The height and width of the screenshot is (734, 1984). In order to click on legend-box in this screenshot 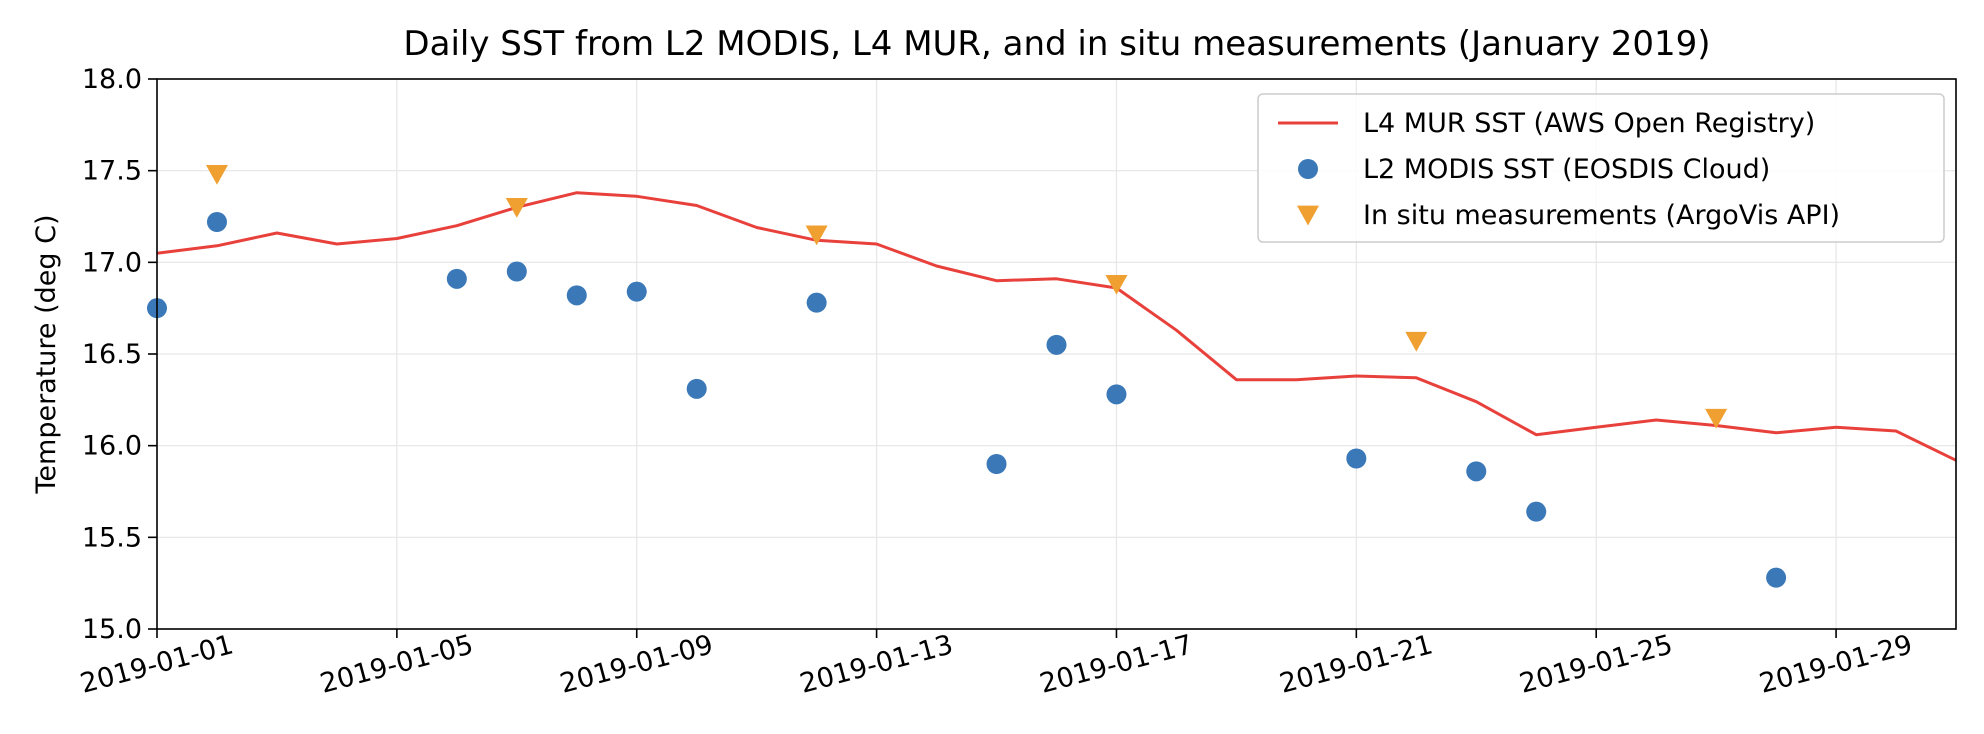, I will do `click(1601, 168)`.